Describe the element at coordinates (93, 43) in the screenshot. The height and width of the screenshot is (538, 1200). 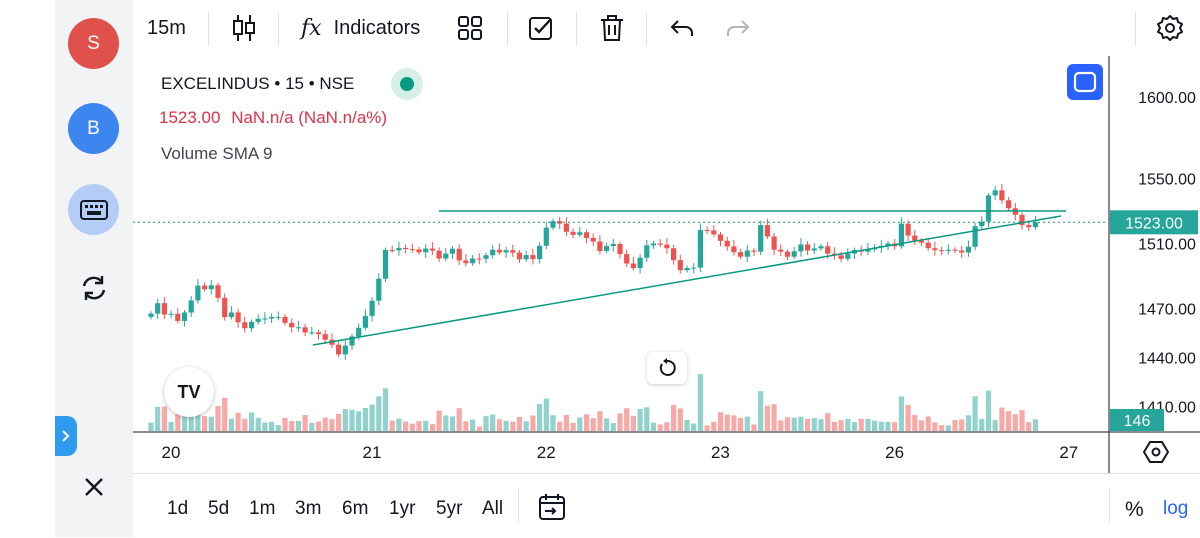
I see `avatar-s-button: S` at that location.